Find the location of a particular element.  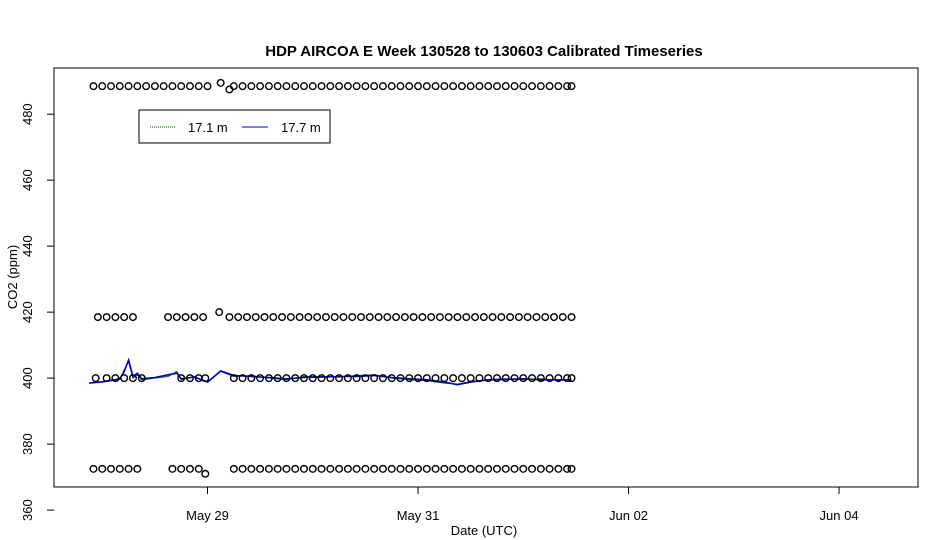

x-tick-label: Jun 02 is located at coordinates (628, 515).